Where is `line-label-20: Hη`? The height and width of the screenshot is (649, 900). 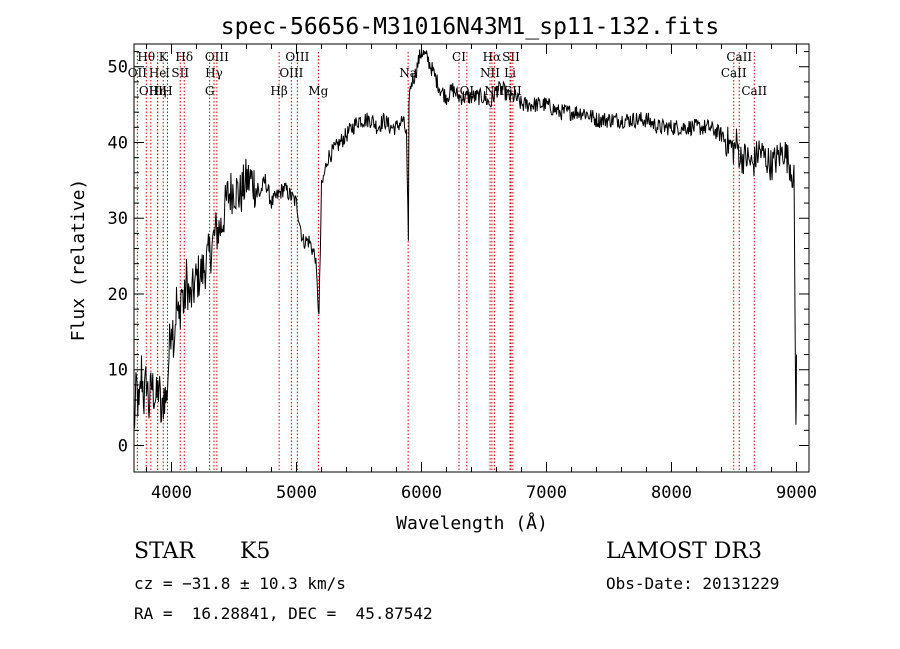 line-label-20: Hη is located at coordinates (158, 91).